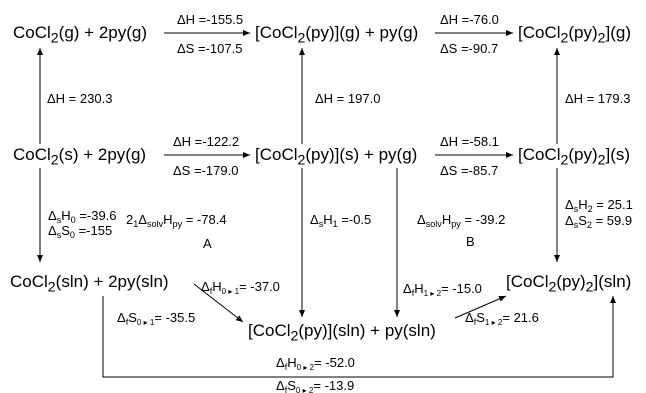 The width and height of the screenshot is (646, 393). I want to click on label-g-step2-ds: ΔS =-90.7, so click(469, 48).